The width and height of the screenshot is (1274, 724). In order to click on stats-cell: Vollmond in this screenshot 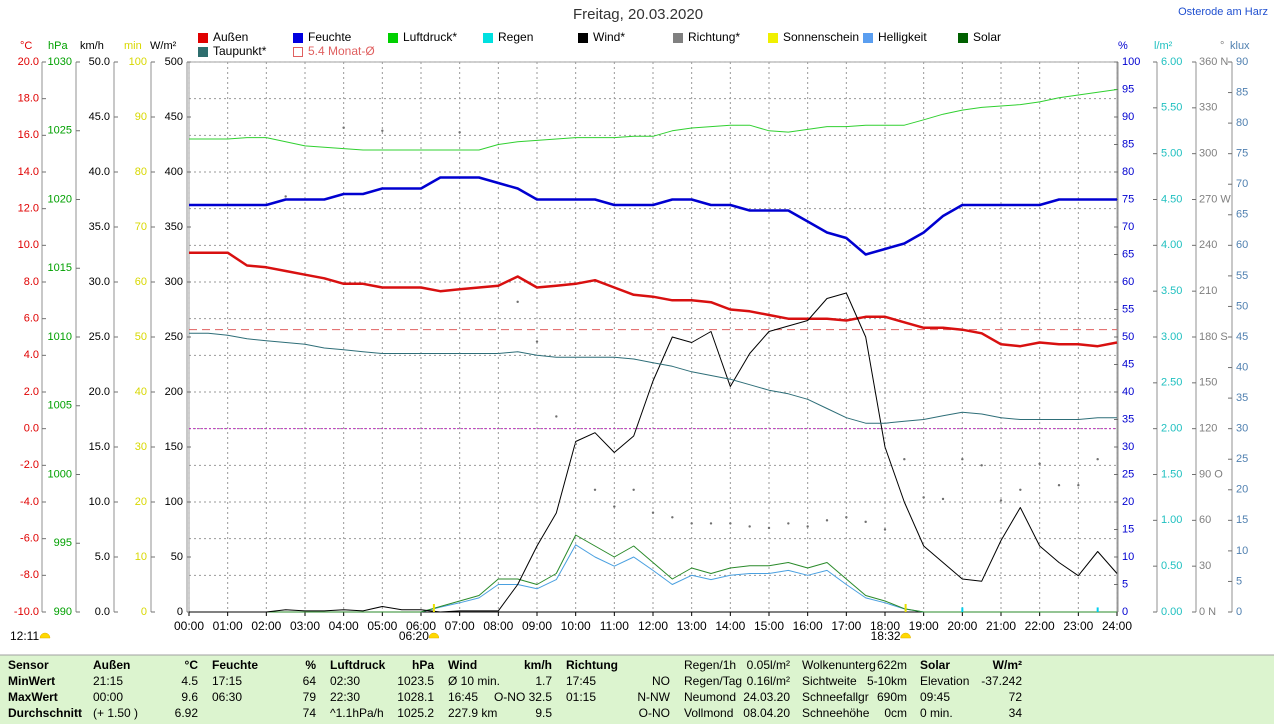, I will do `click(708, 713)`.